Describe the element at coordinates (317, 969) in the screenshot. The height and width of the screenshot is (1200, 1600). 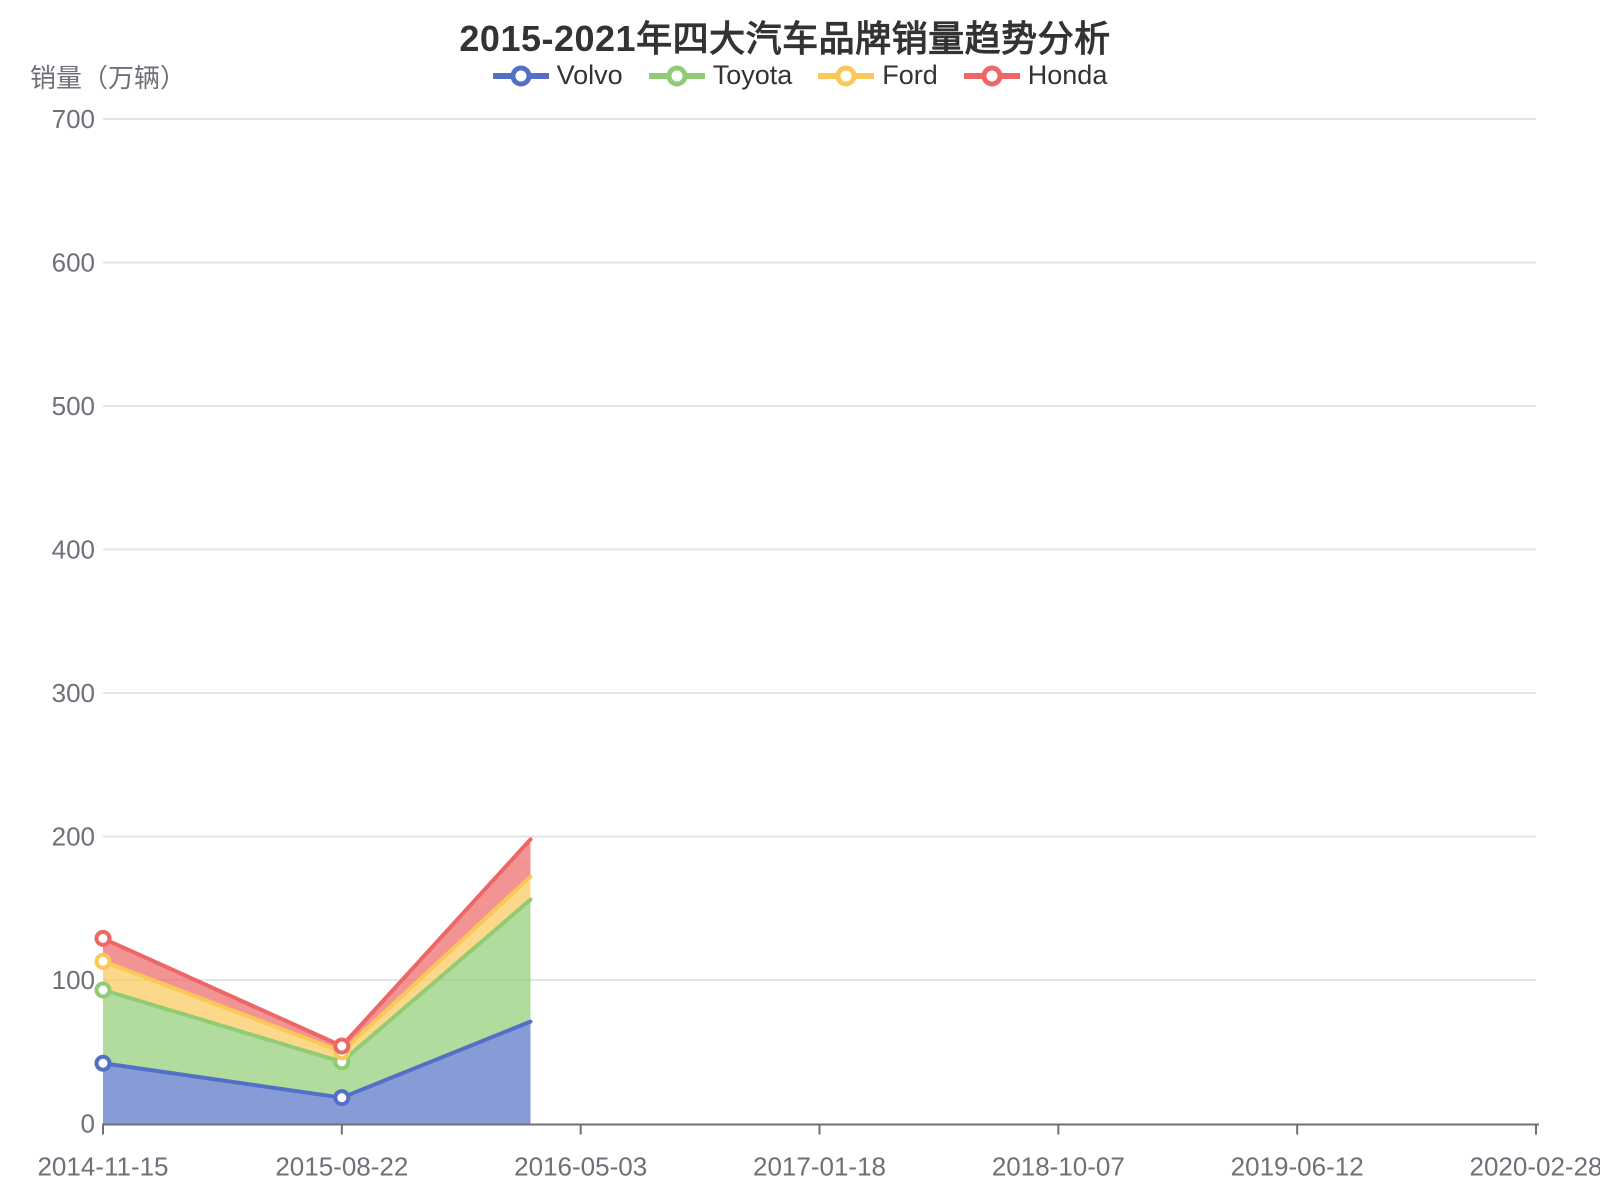
I see `area-ford` at that location.